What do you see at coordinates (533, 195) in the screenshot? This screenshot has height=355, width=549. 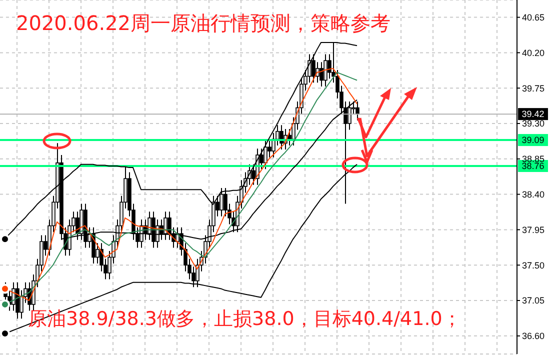 I see `y-tick-label: 38.40` at bounding box center [533, 195].